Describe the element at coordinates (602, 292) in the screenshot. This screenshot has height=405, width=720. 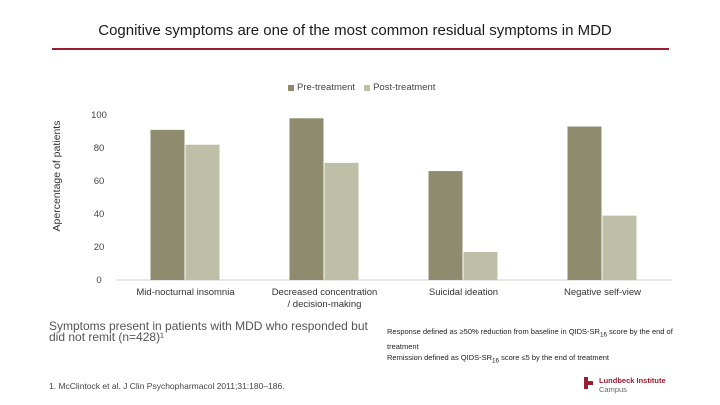
I see `x-tick-label: Negative self-view` at that location.